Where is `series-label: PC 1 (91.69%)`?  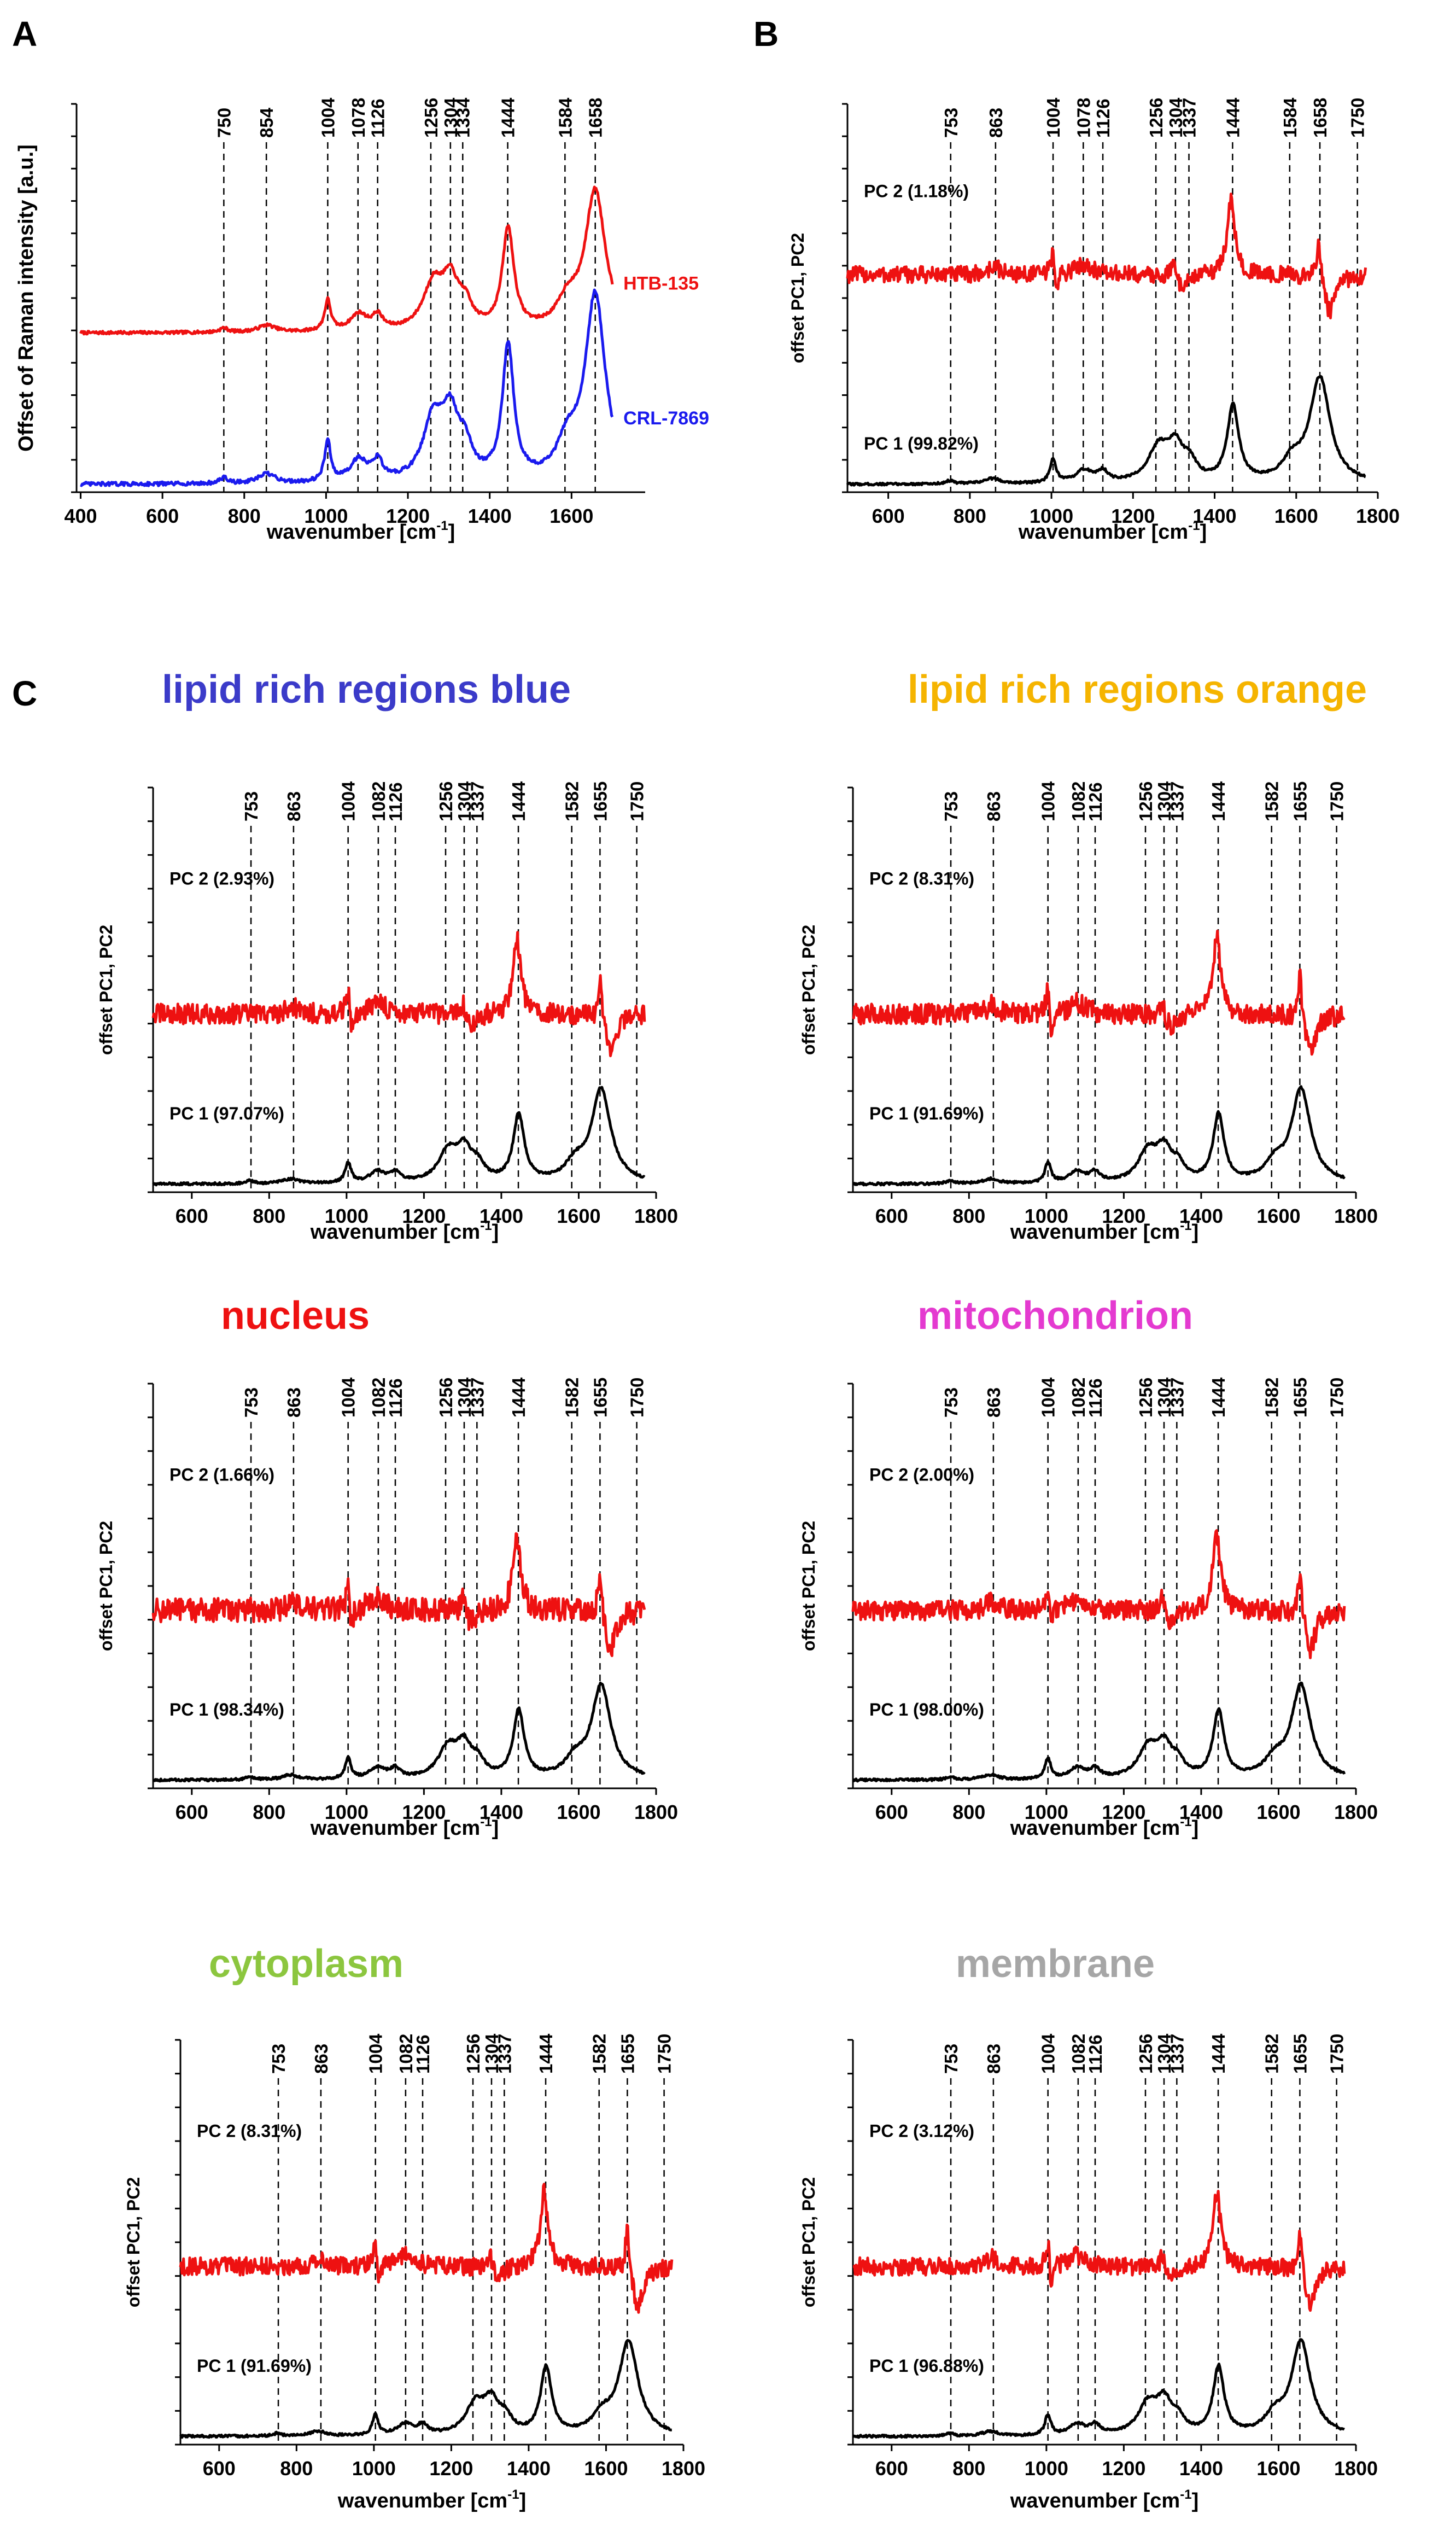
series-label: PC 1 (91.69%) is located at coordinates (926, 1114).